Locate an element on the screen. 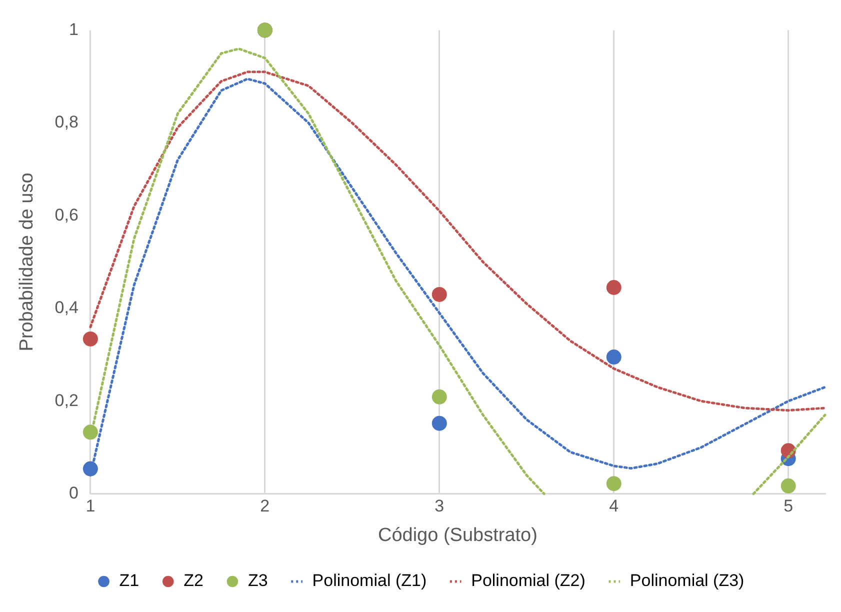  x-axis-title: Código (Substrato) is located at coordinates (458, 535).